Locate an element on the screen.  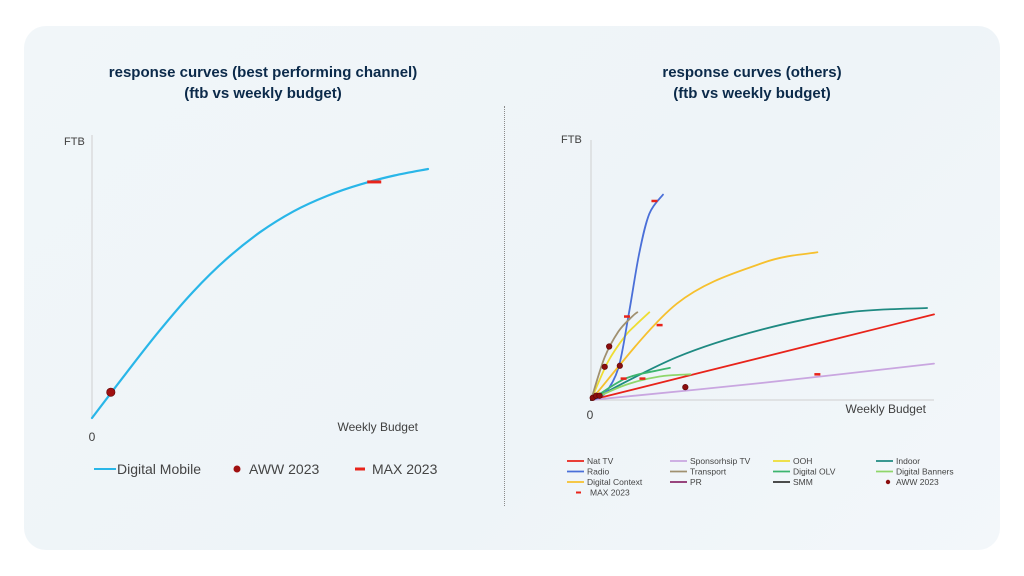
right-series-sponsorhsip-tv-line is located at coordinates (762, 381).